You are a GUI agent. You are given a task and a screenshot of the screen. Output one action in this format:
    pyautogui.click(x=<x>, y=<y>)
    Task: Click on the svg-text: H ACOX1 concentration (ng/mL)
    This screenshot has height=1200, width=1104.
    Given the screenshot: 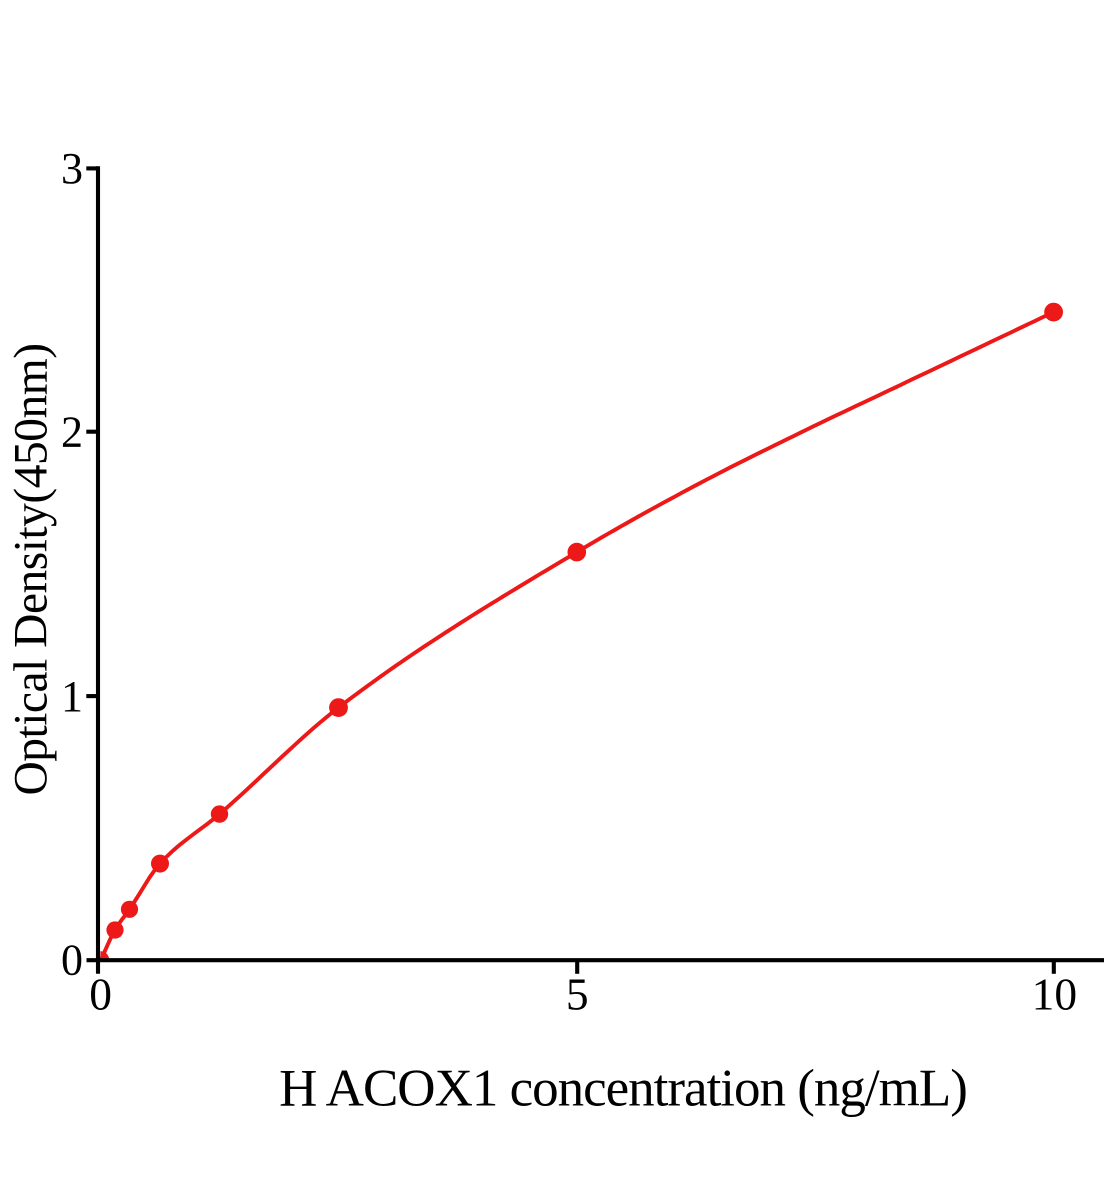 What is the action you would take?
    pyautogui.click(x=623, y=1089)
    